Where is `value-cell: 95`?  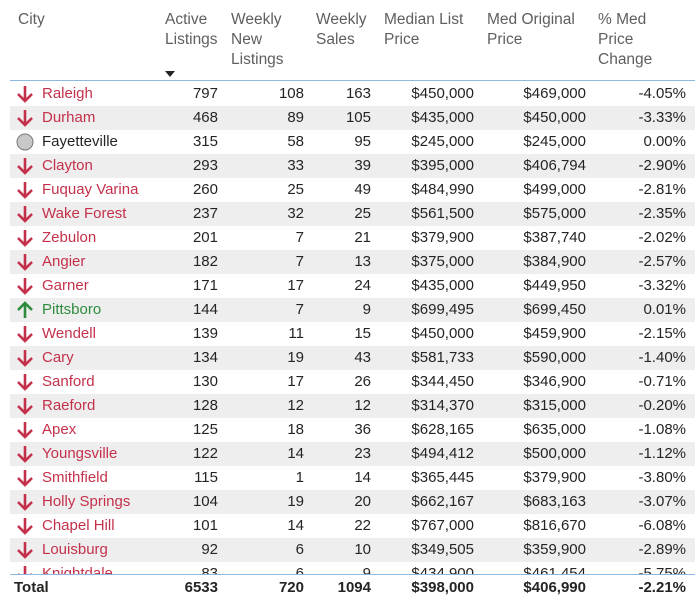 value-cell: 95 is located at coordinates (362, 141).